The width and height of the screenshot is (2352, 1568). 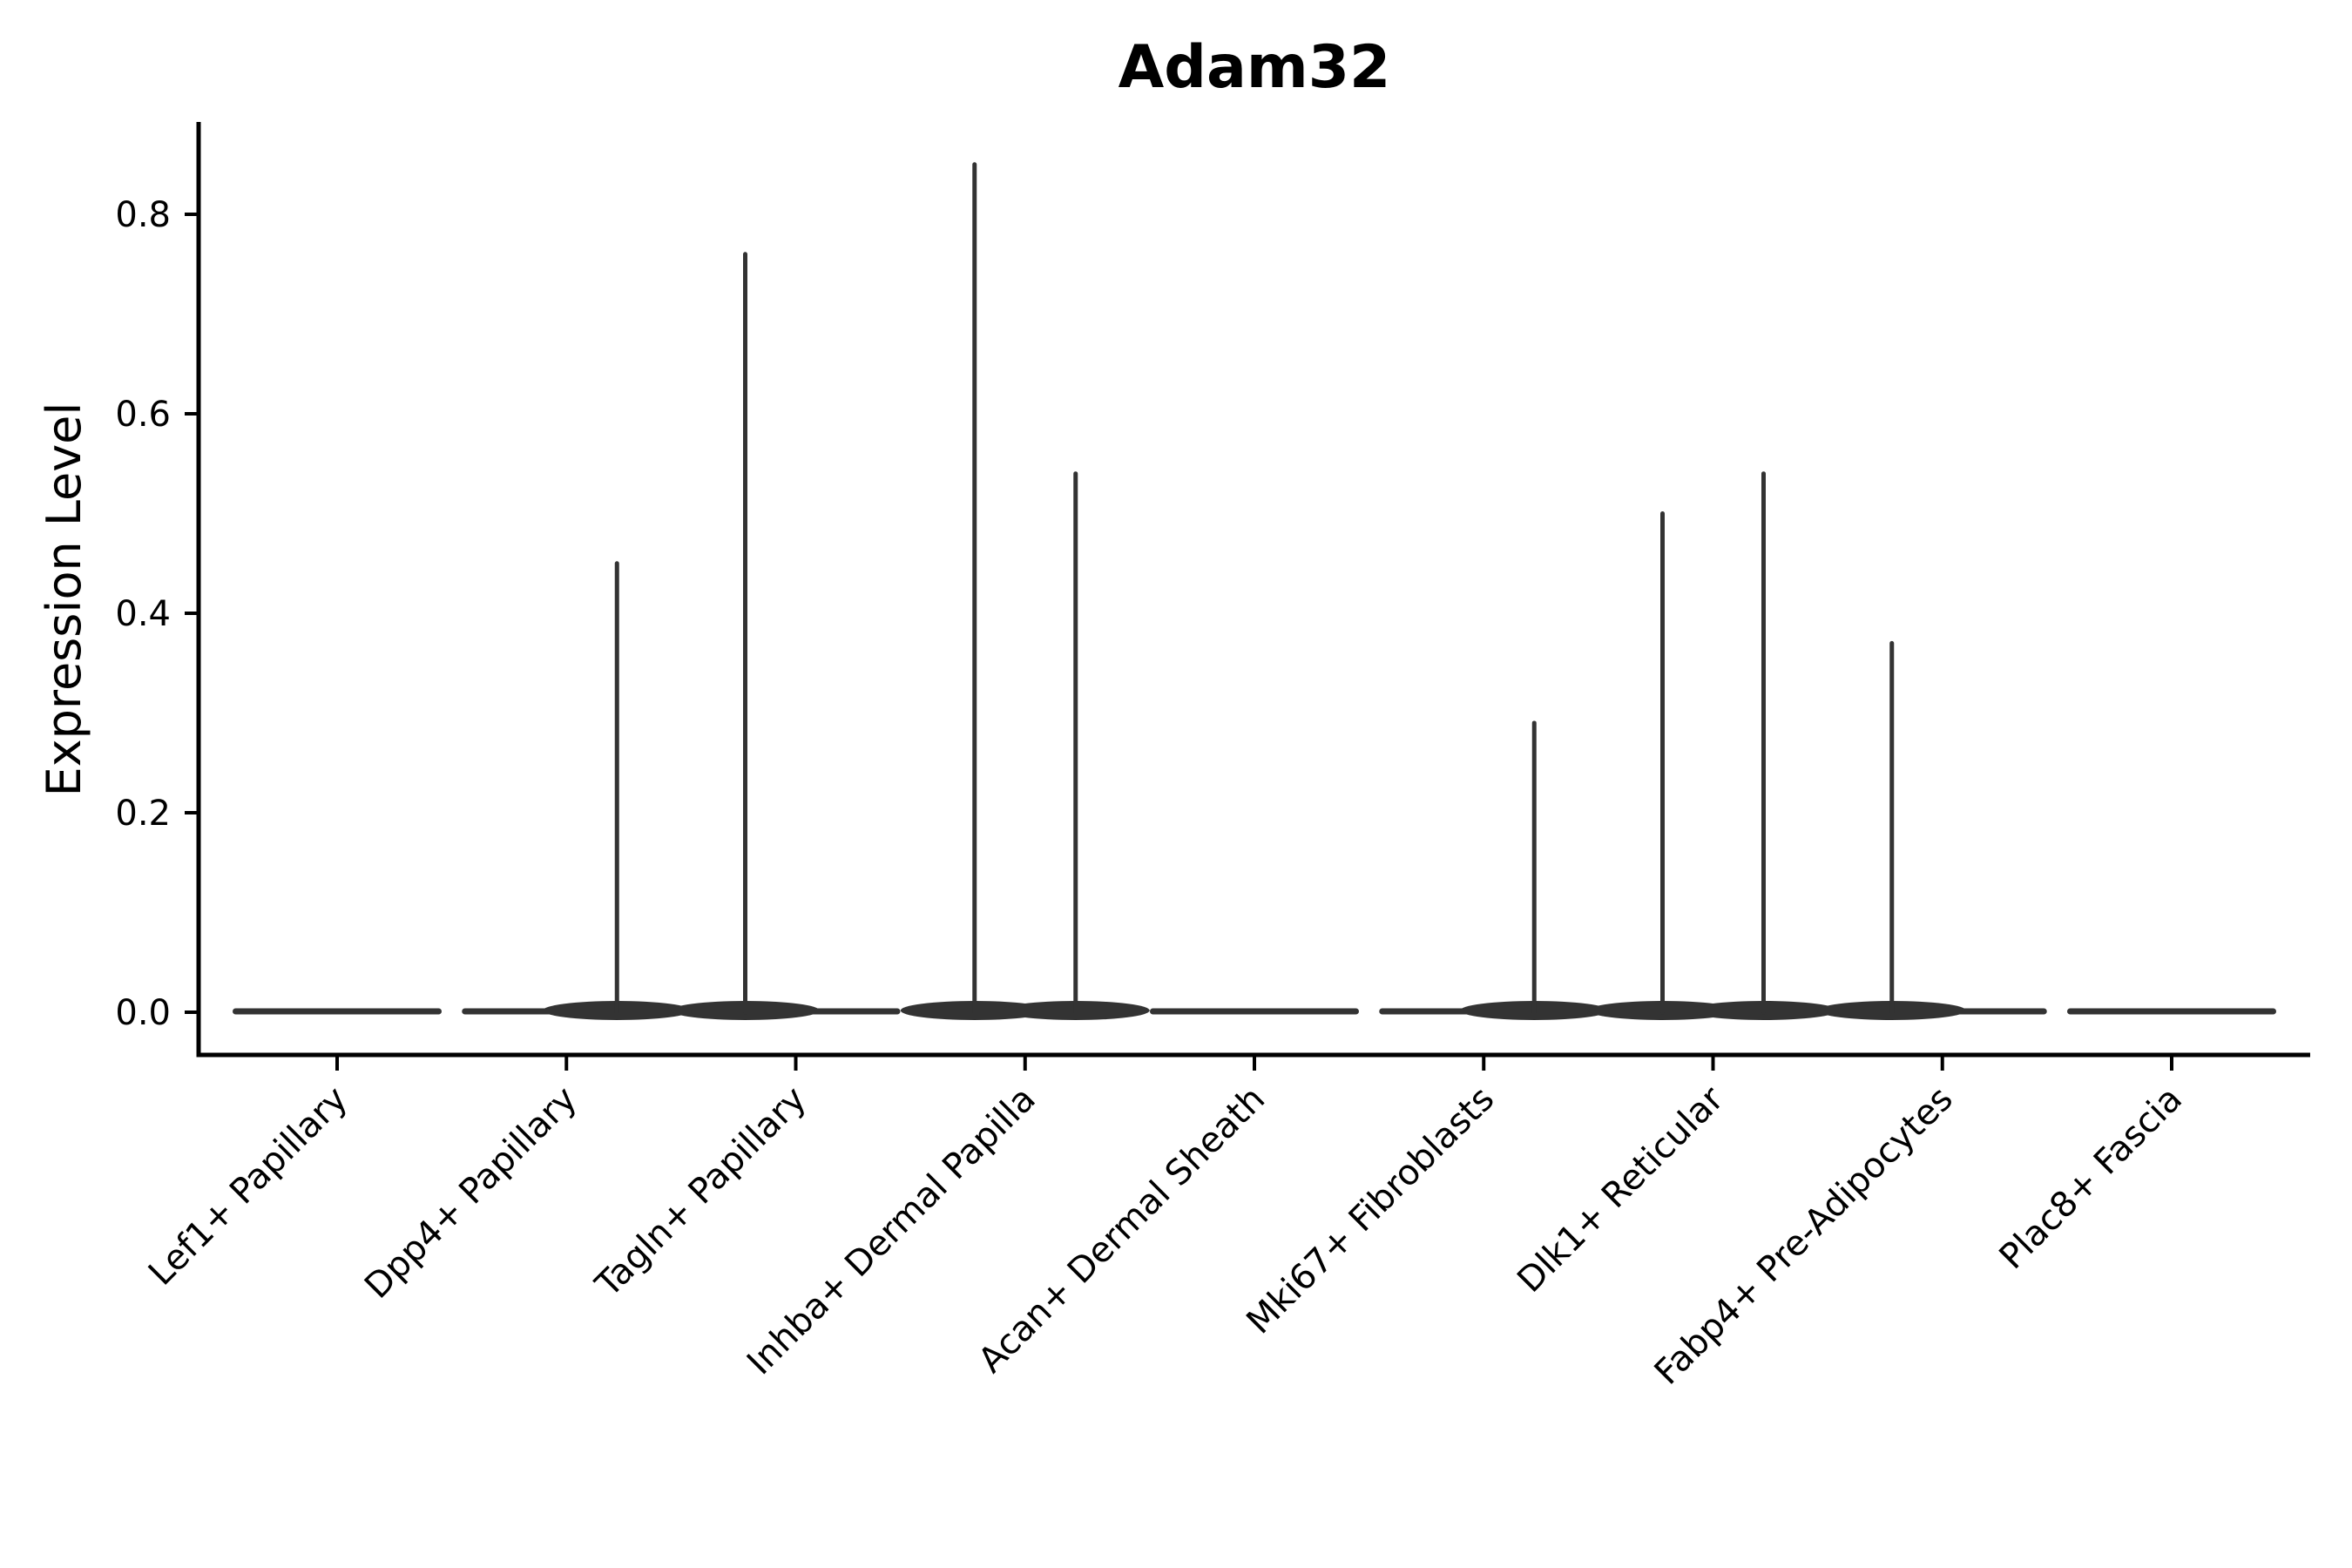 I want to click on x-tick-label: Lef1+ Papillary, so click(x=248, y=1186).